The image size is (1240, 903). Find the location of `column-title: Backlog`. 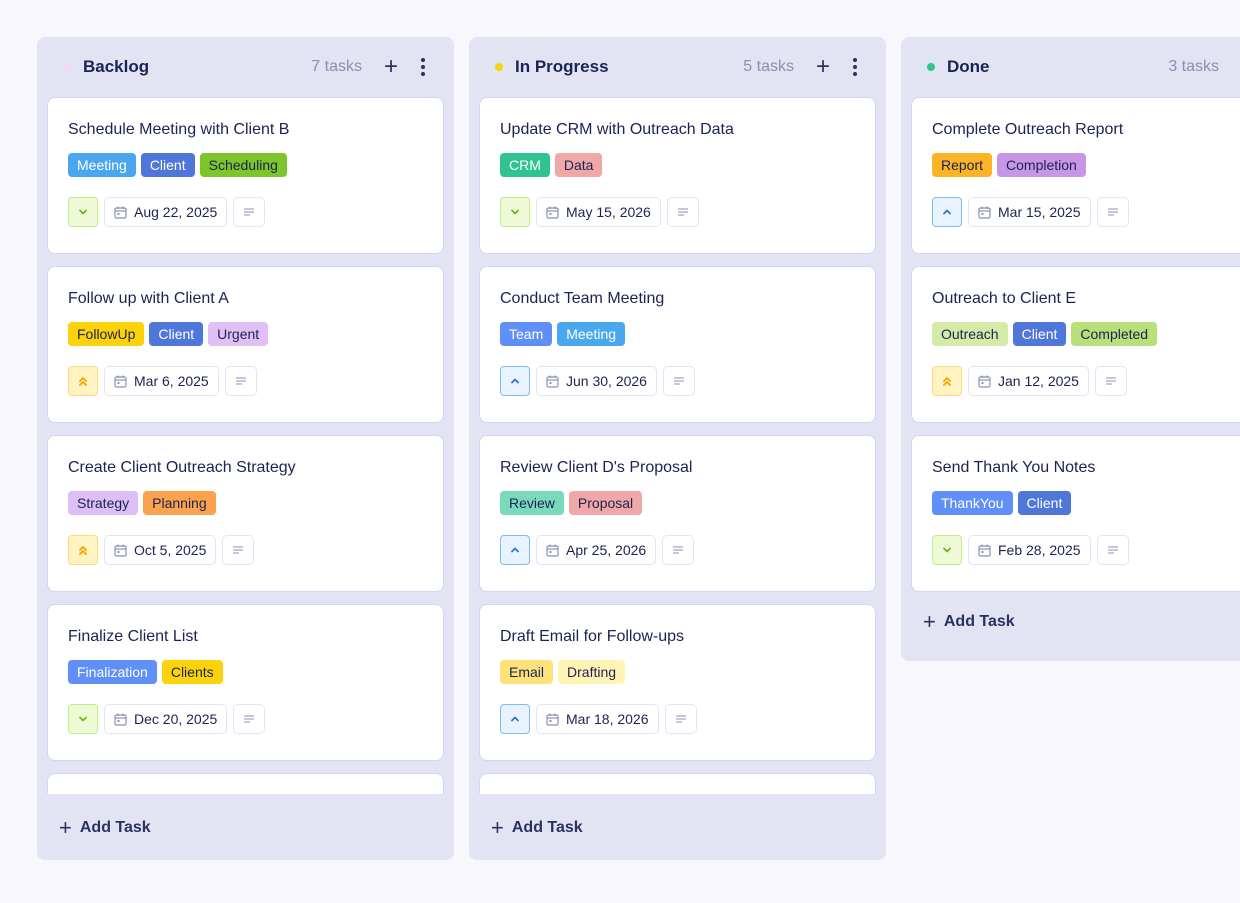

column-title: Backlog is located at coordinates (116, 66).